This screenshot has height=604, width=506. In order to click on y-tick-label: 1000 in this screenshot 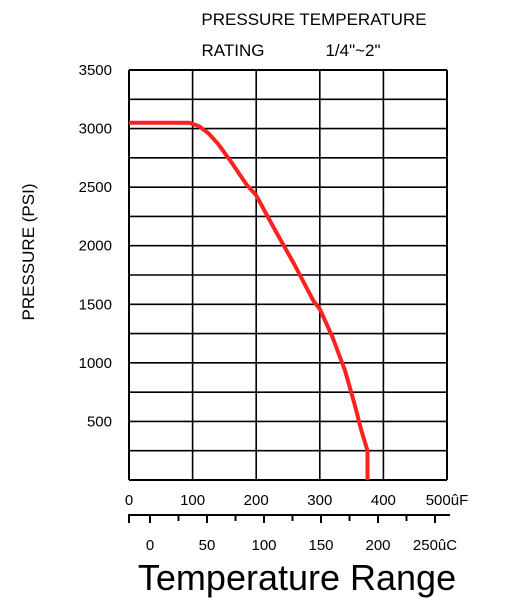, I will do `click(95, 363)`.